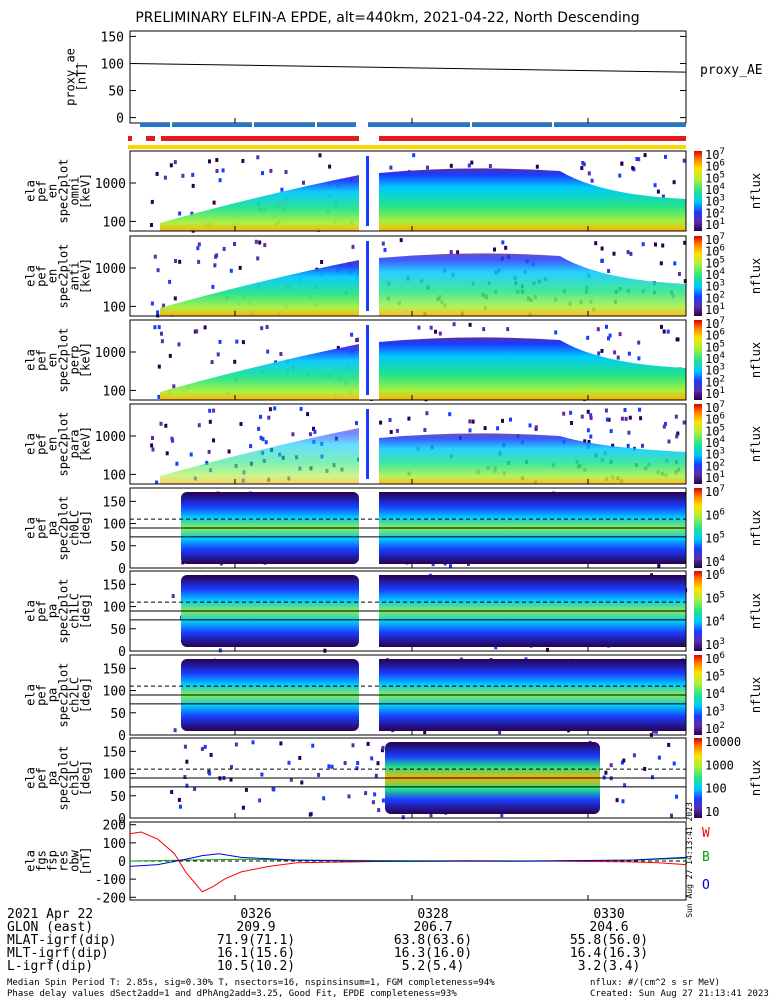 This screenshot has height=1000, width=775. Describe the element at coordinates (609, 966) in the screenshot. I see `row-value: 3.2(3.4)` at that location.